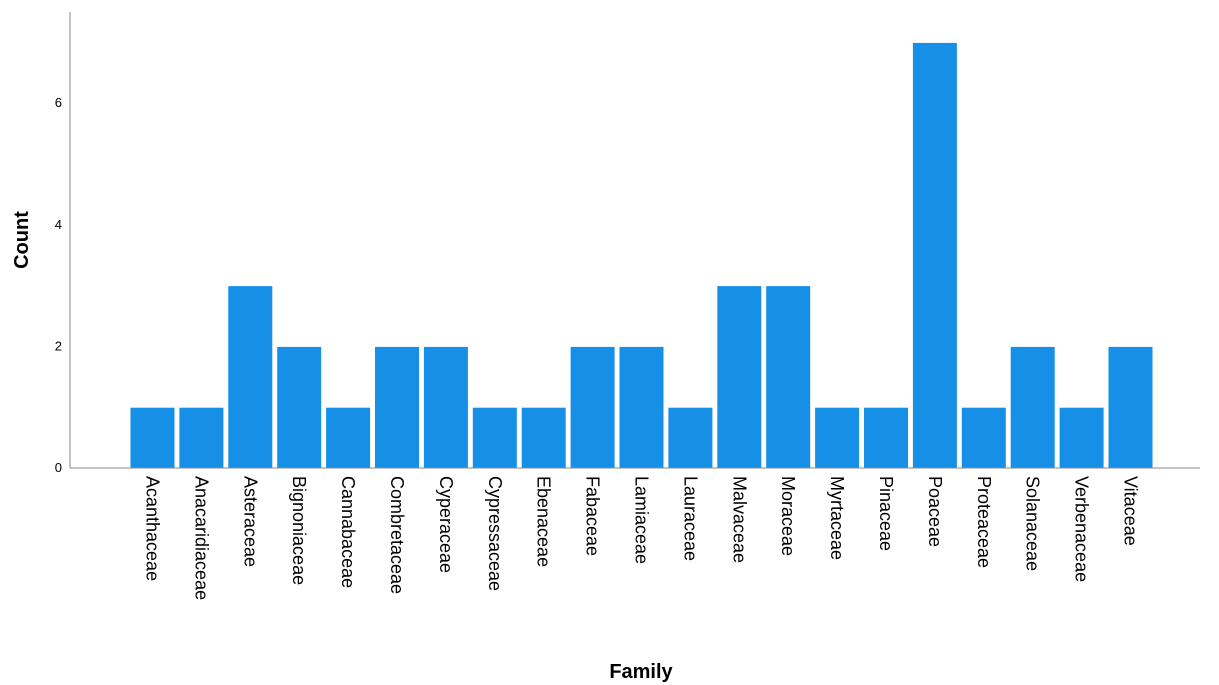 This screenshot has height=685, width=1219. Describe the element at coordinates (788, 516) in the screenshot. I see `x-tick-label-moraceae: Moraceae` at that location.